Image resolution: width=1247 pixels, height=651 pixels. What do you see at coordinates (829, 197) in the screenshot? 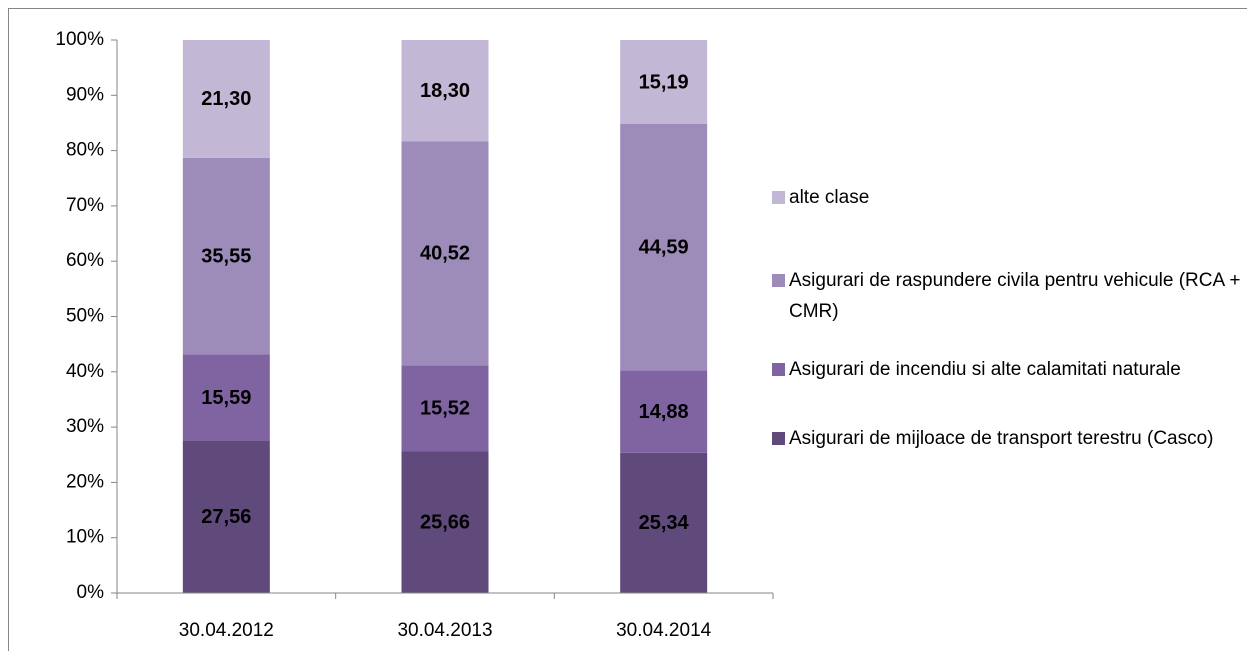
I see `legend-label: alte clase` at bounding box center [829, 197].